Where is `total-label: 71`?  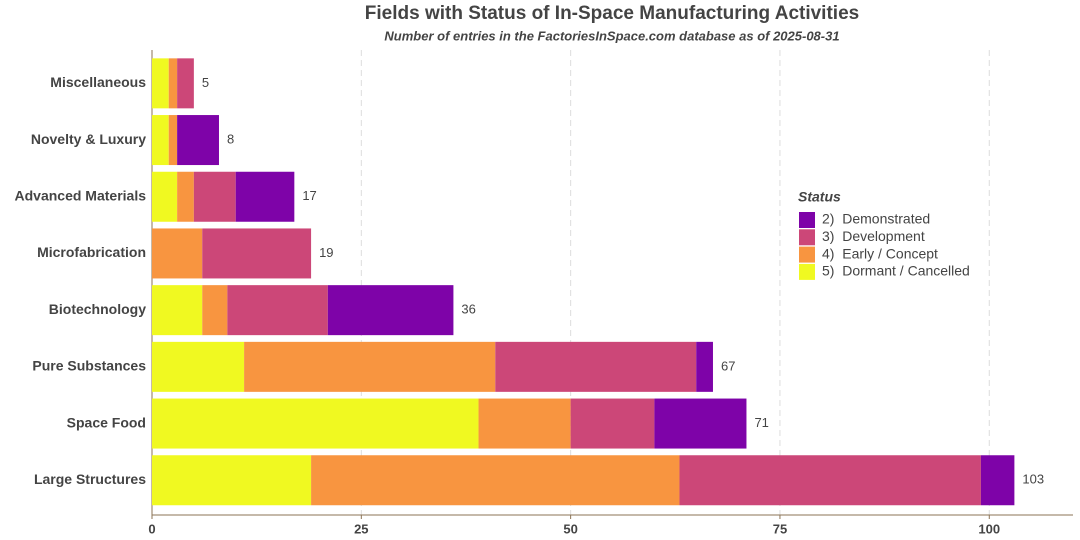
total-label: 71 is located at coordinates (761, 422).